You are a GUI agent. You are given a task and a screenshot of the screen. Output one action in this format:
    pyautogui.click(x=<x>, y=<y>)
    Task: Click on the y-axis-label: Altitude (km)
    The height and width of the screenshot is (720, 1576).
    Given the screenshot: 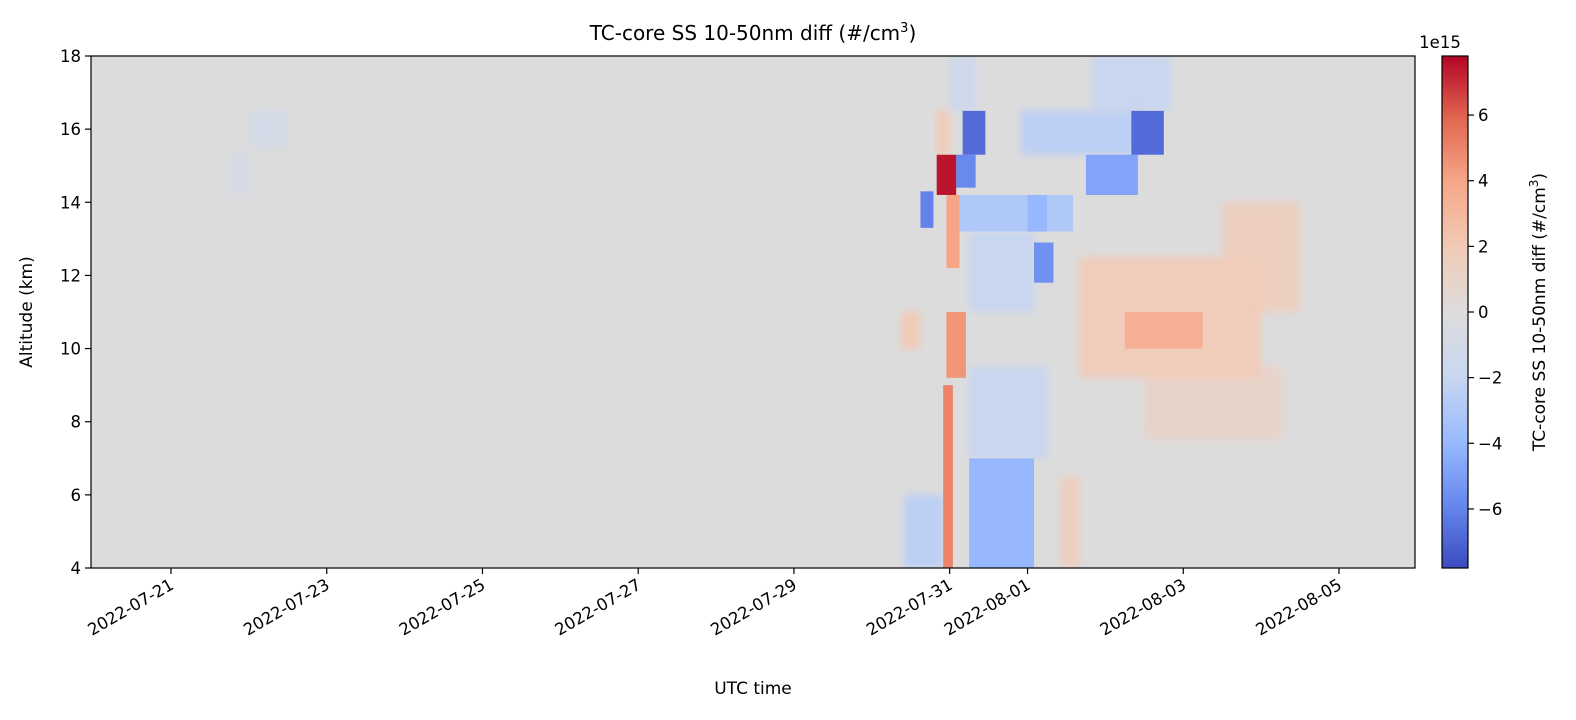 What is the action you would take?
    pyautogui.click(x=27, y=312)
    